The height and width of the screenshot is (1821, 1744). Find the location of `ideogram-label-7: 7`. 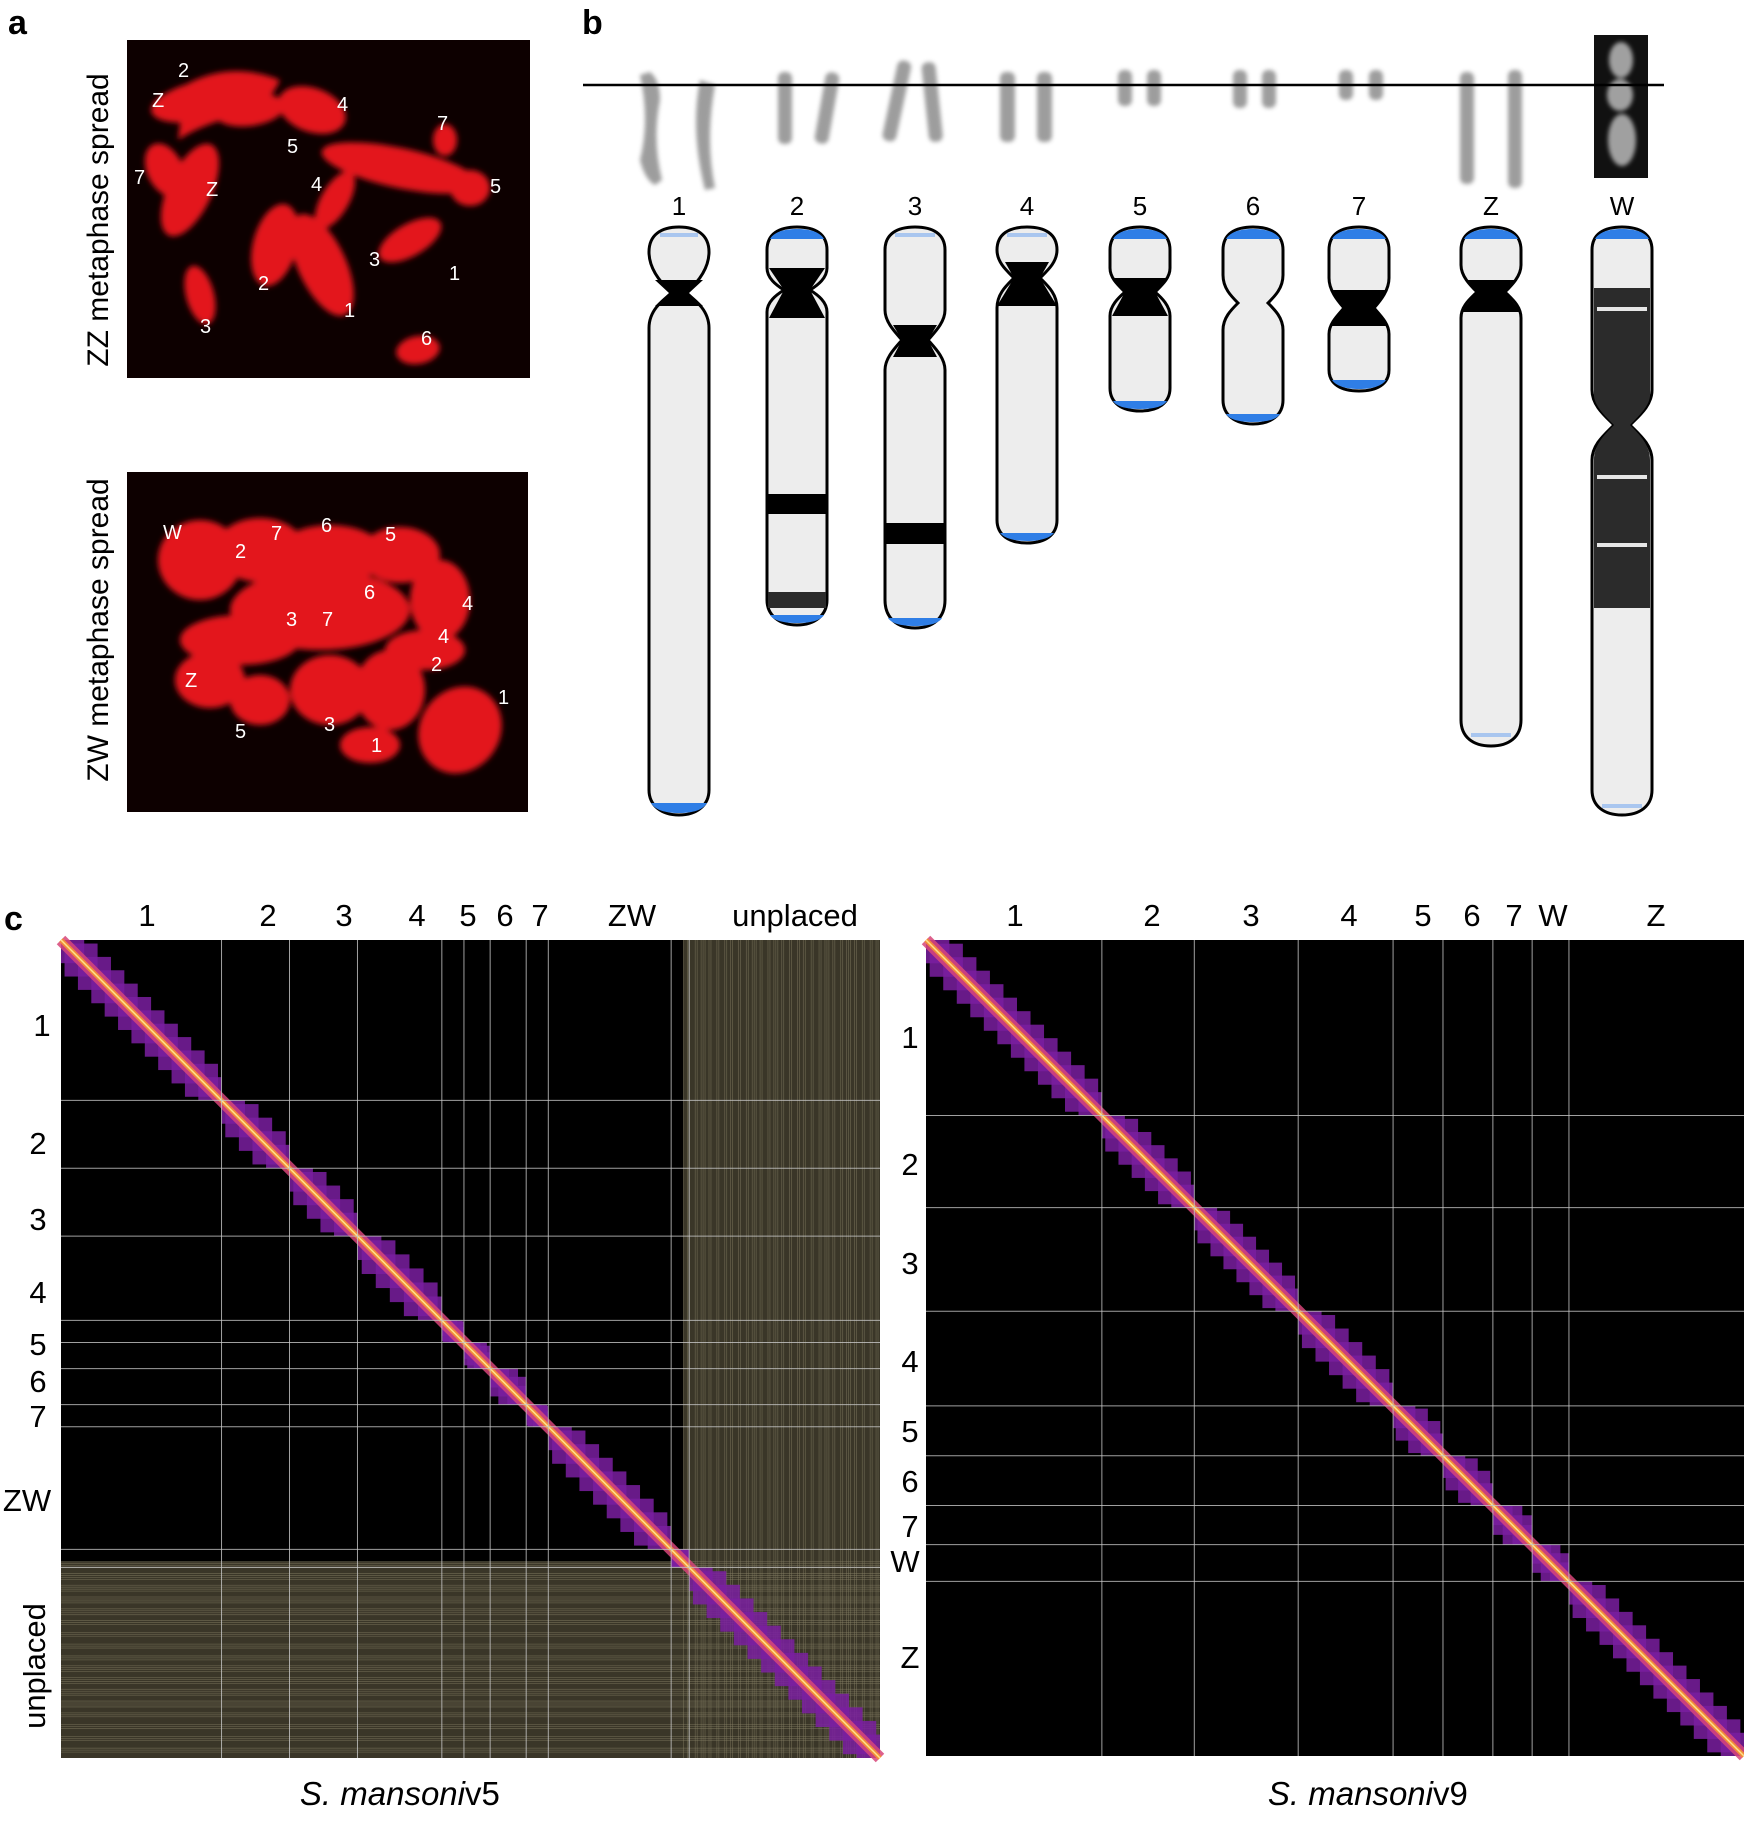

ideogram-label-7: 7 is located at coordinates (1359, 206).